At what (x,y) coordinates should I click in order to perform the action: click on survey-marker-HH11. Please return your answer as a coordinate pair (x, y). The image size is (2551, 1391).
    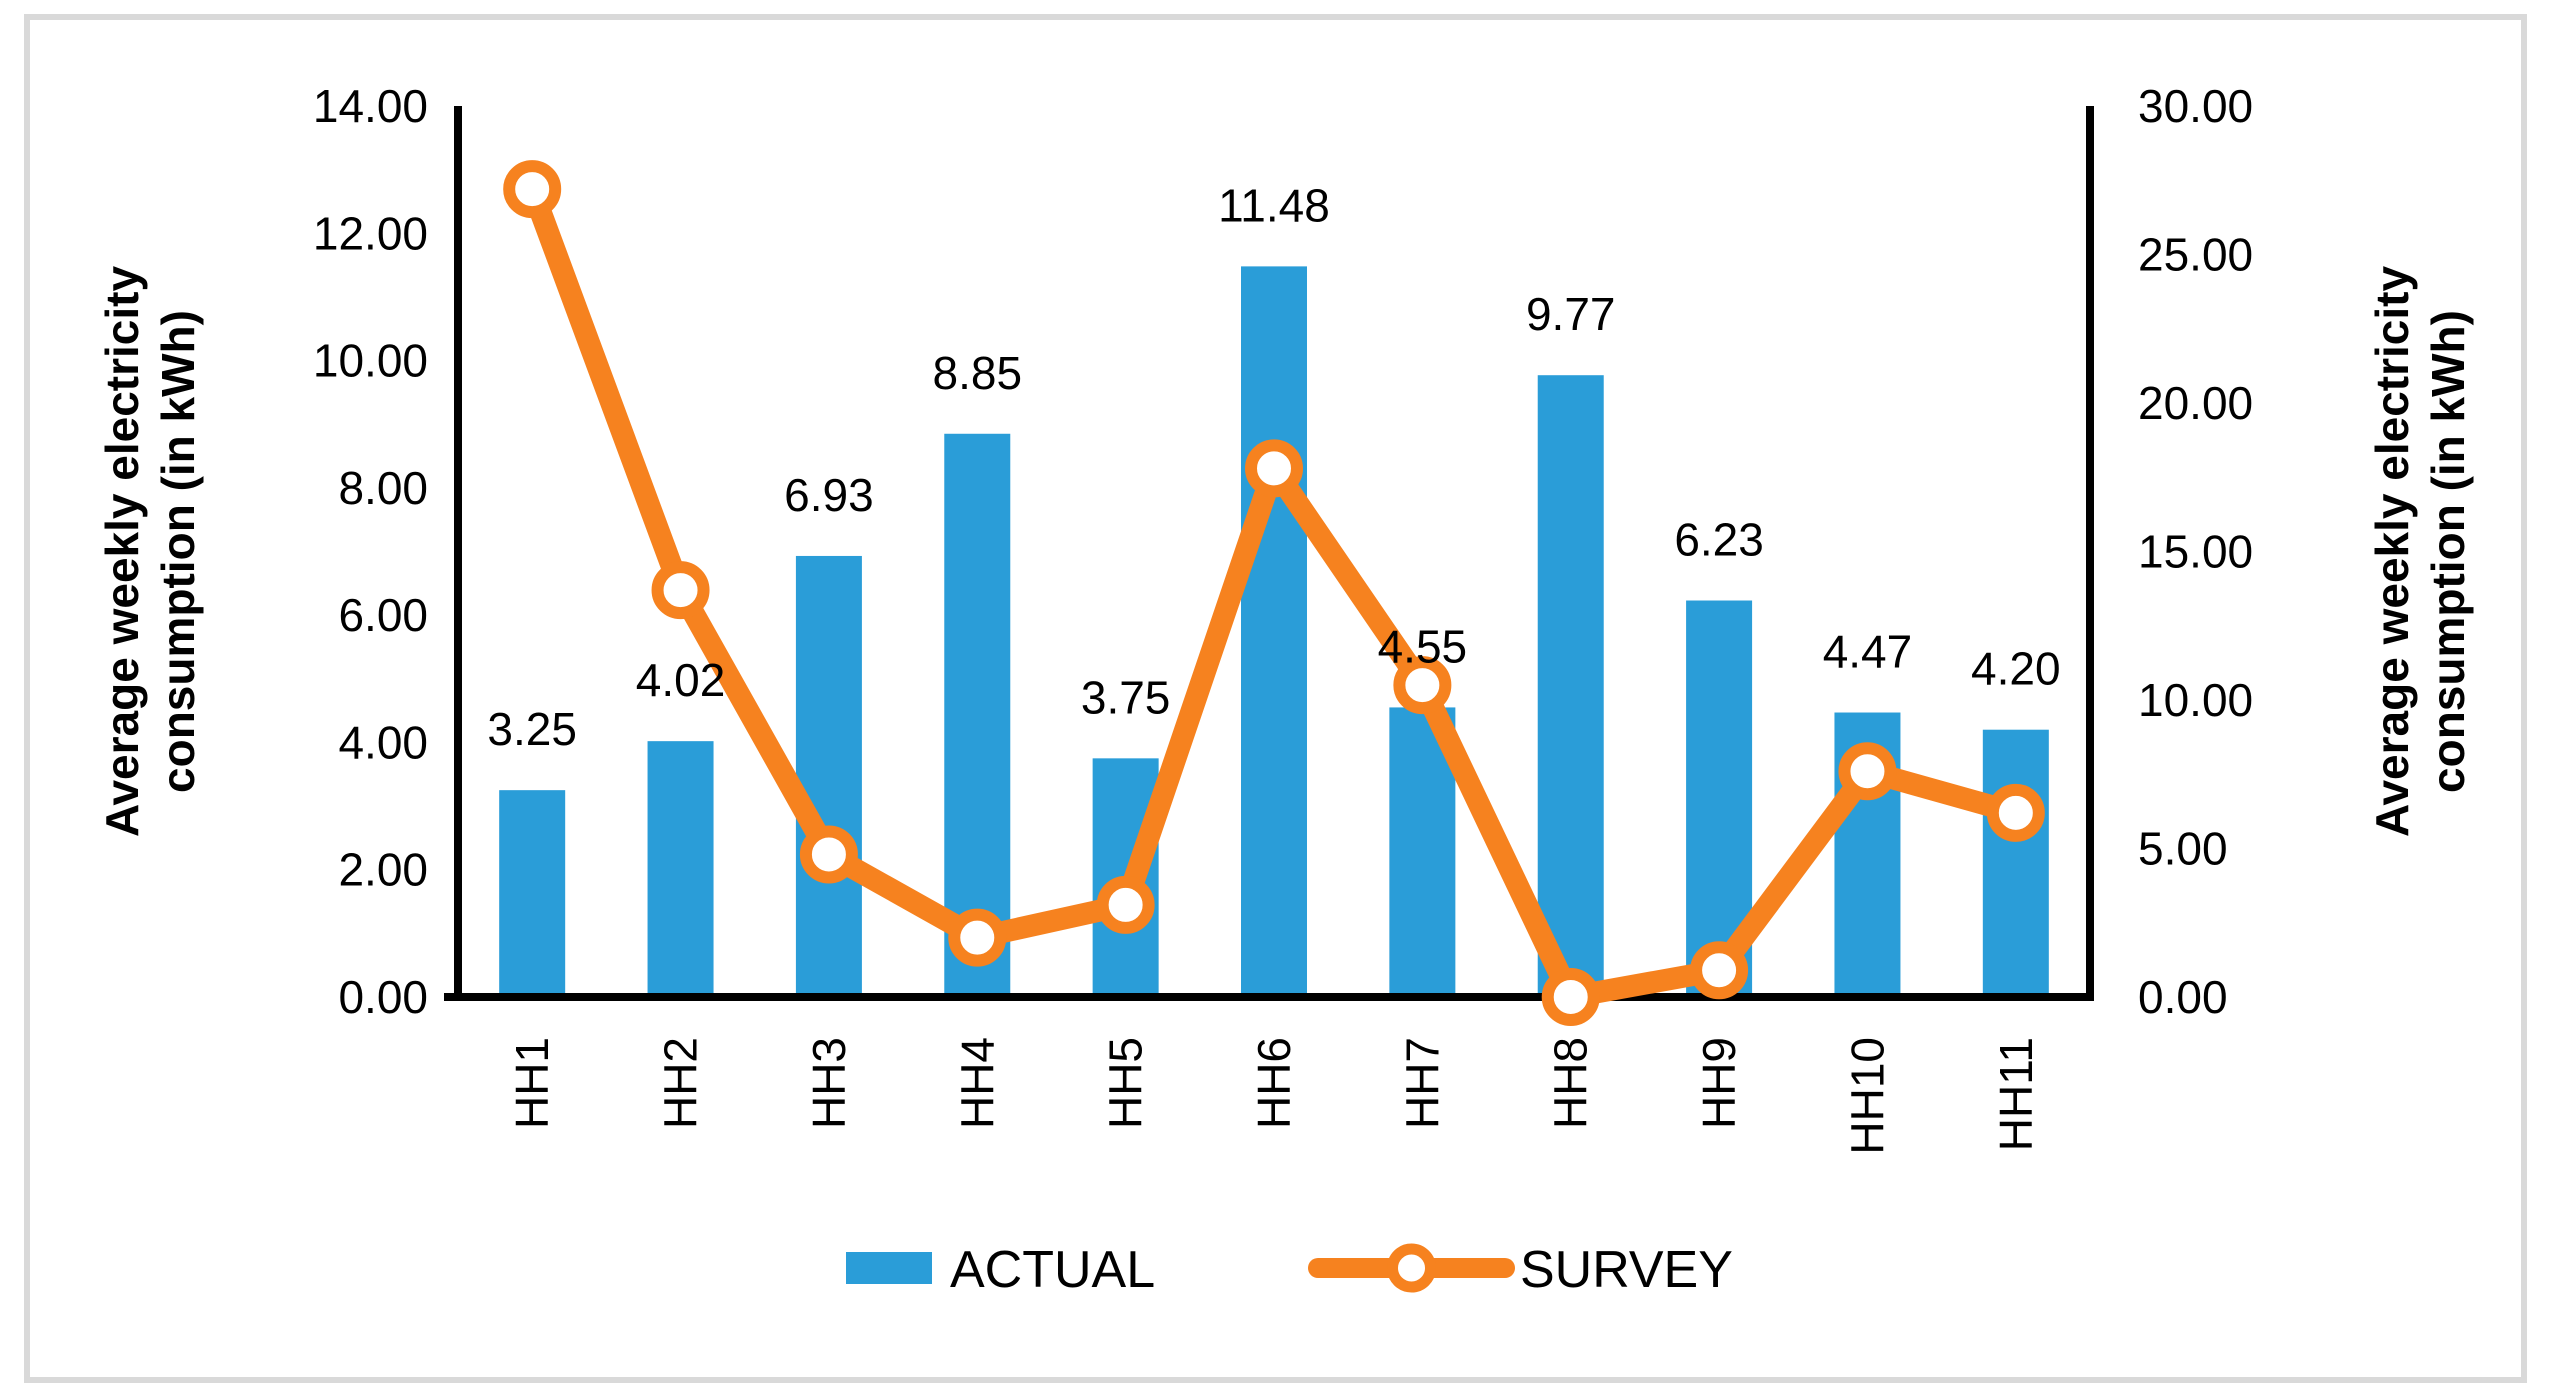
    Looking at the image, I should click on (2015, 812).